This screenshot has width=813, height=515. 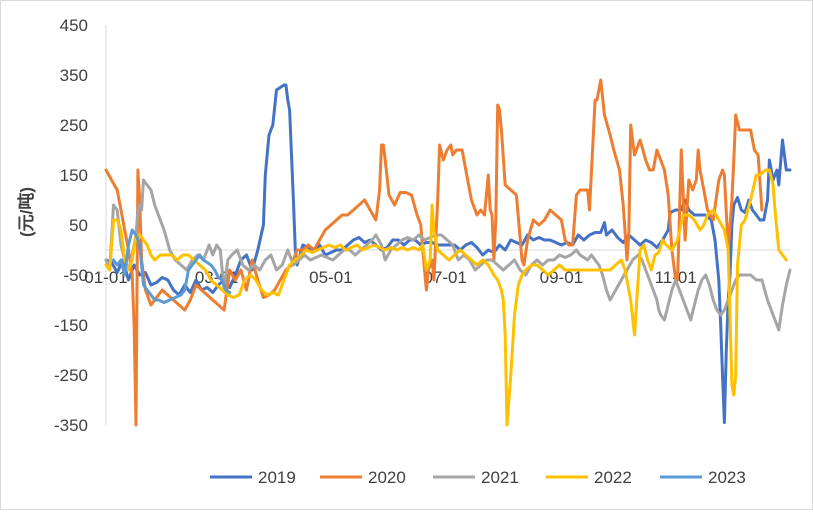 What do you see at coordinates (71, 375) in the screenshot?
I see `y-tick-label: -250` at bounding box center [71, 375].